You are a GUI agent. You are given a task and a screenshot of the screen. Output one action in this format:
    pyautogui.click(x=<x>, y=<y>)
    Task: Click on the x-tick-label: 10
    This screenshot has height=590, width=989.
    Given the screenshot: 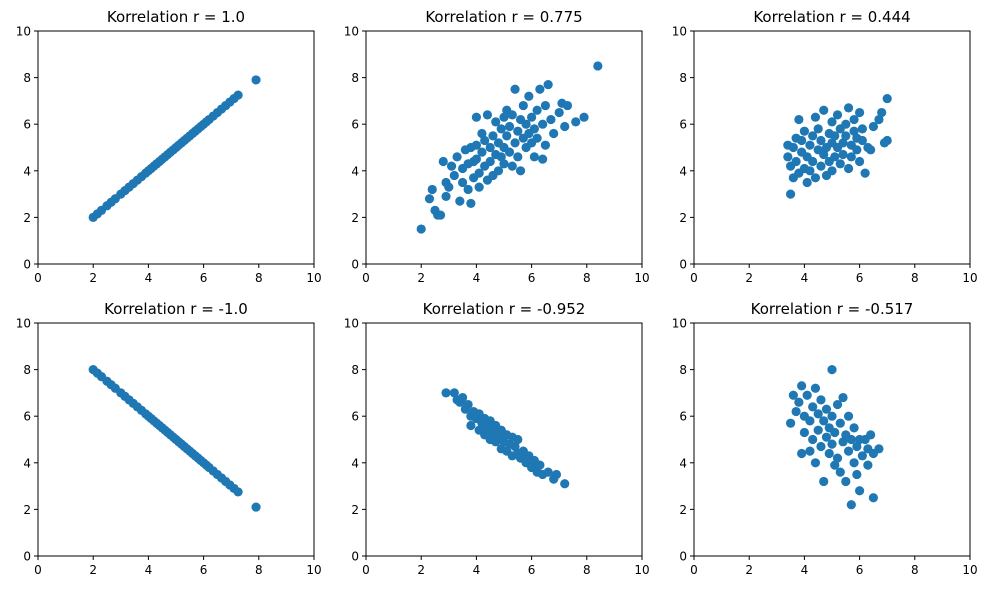 What is the action you would take?
    pyautogui.click(x=313, y=278)
    